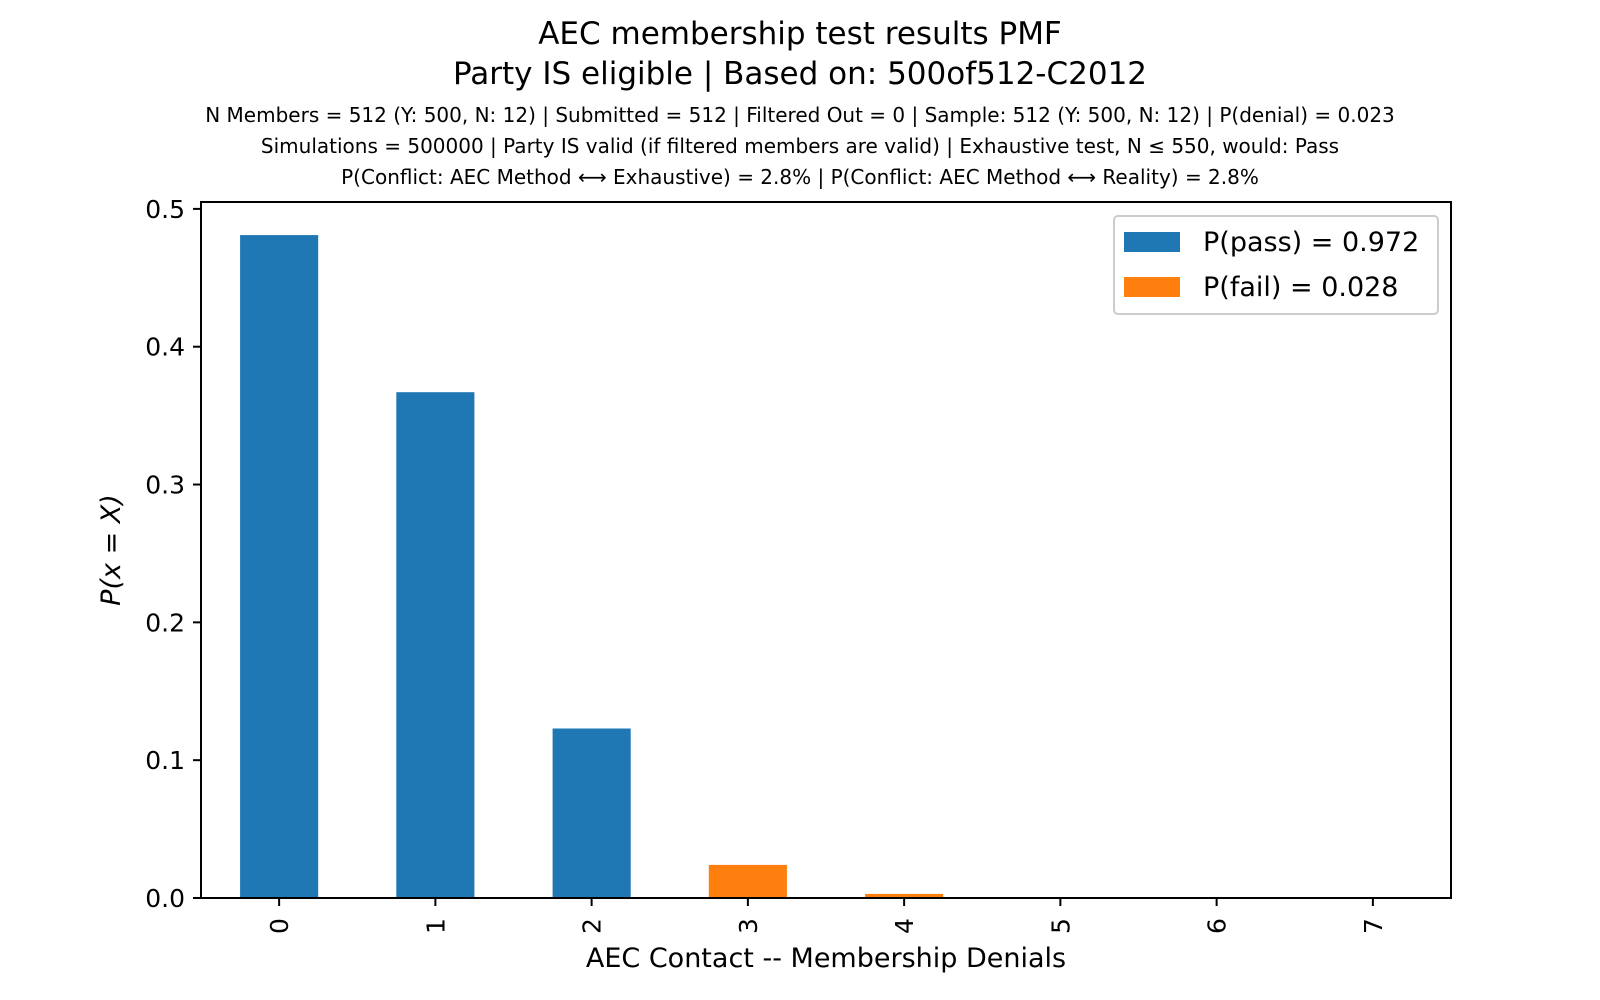 This screenshot has width=1600, height=1000. What do you see at coordinates (1217, 926) in the screenshot?
I see `x-tick-label: 6` at bounding box center [1217, 926].